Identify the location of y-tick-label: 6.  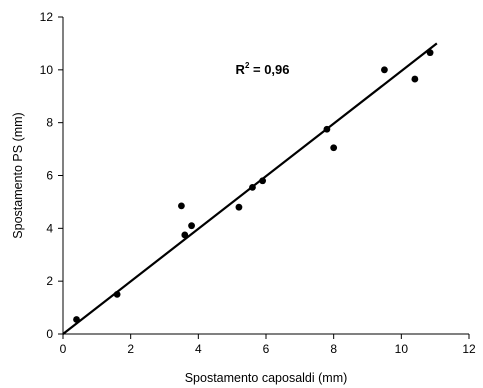
(49, 176).